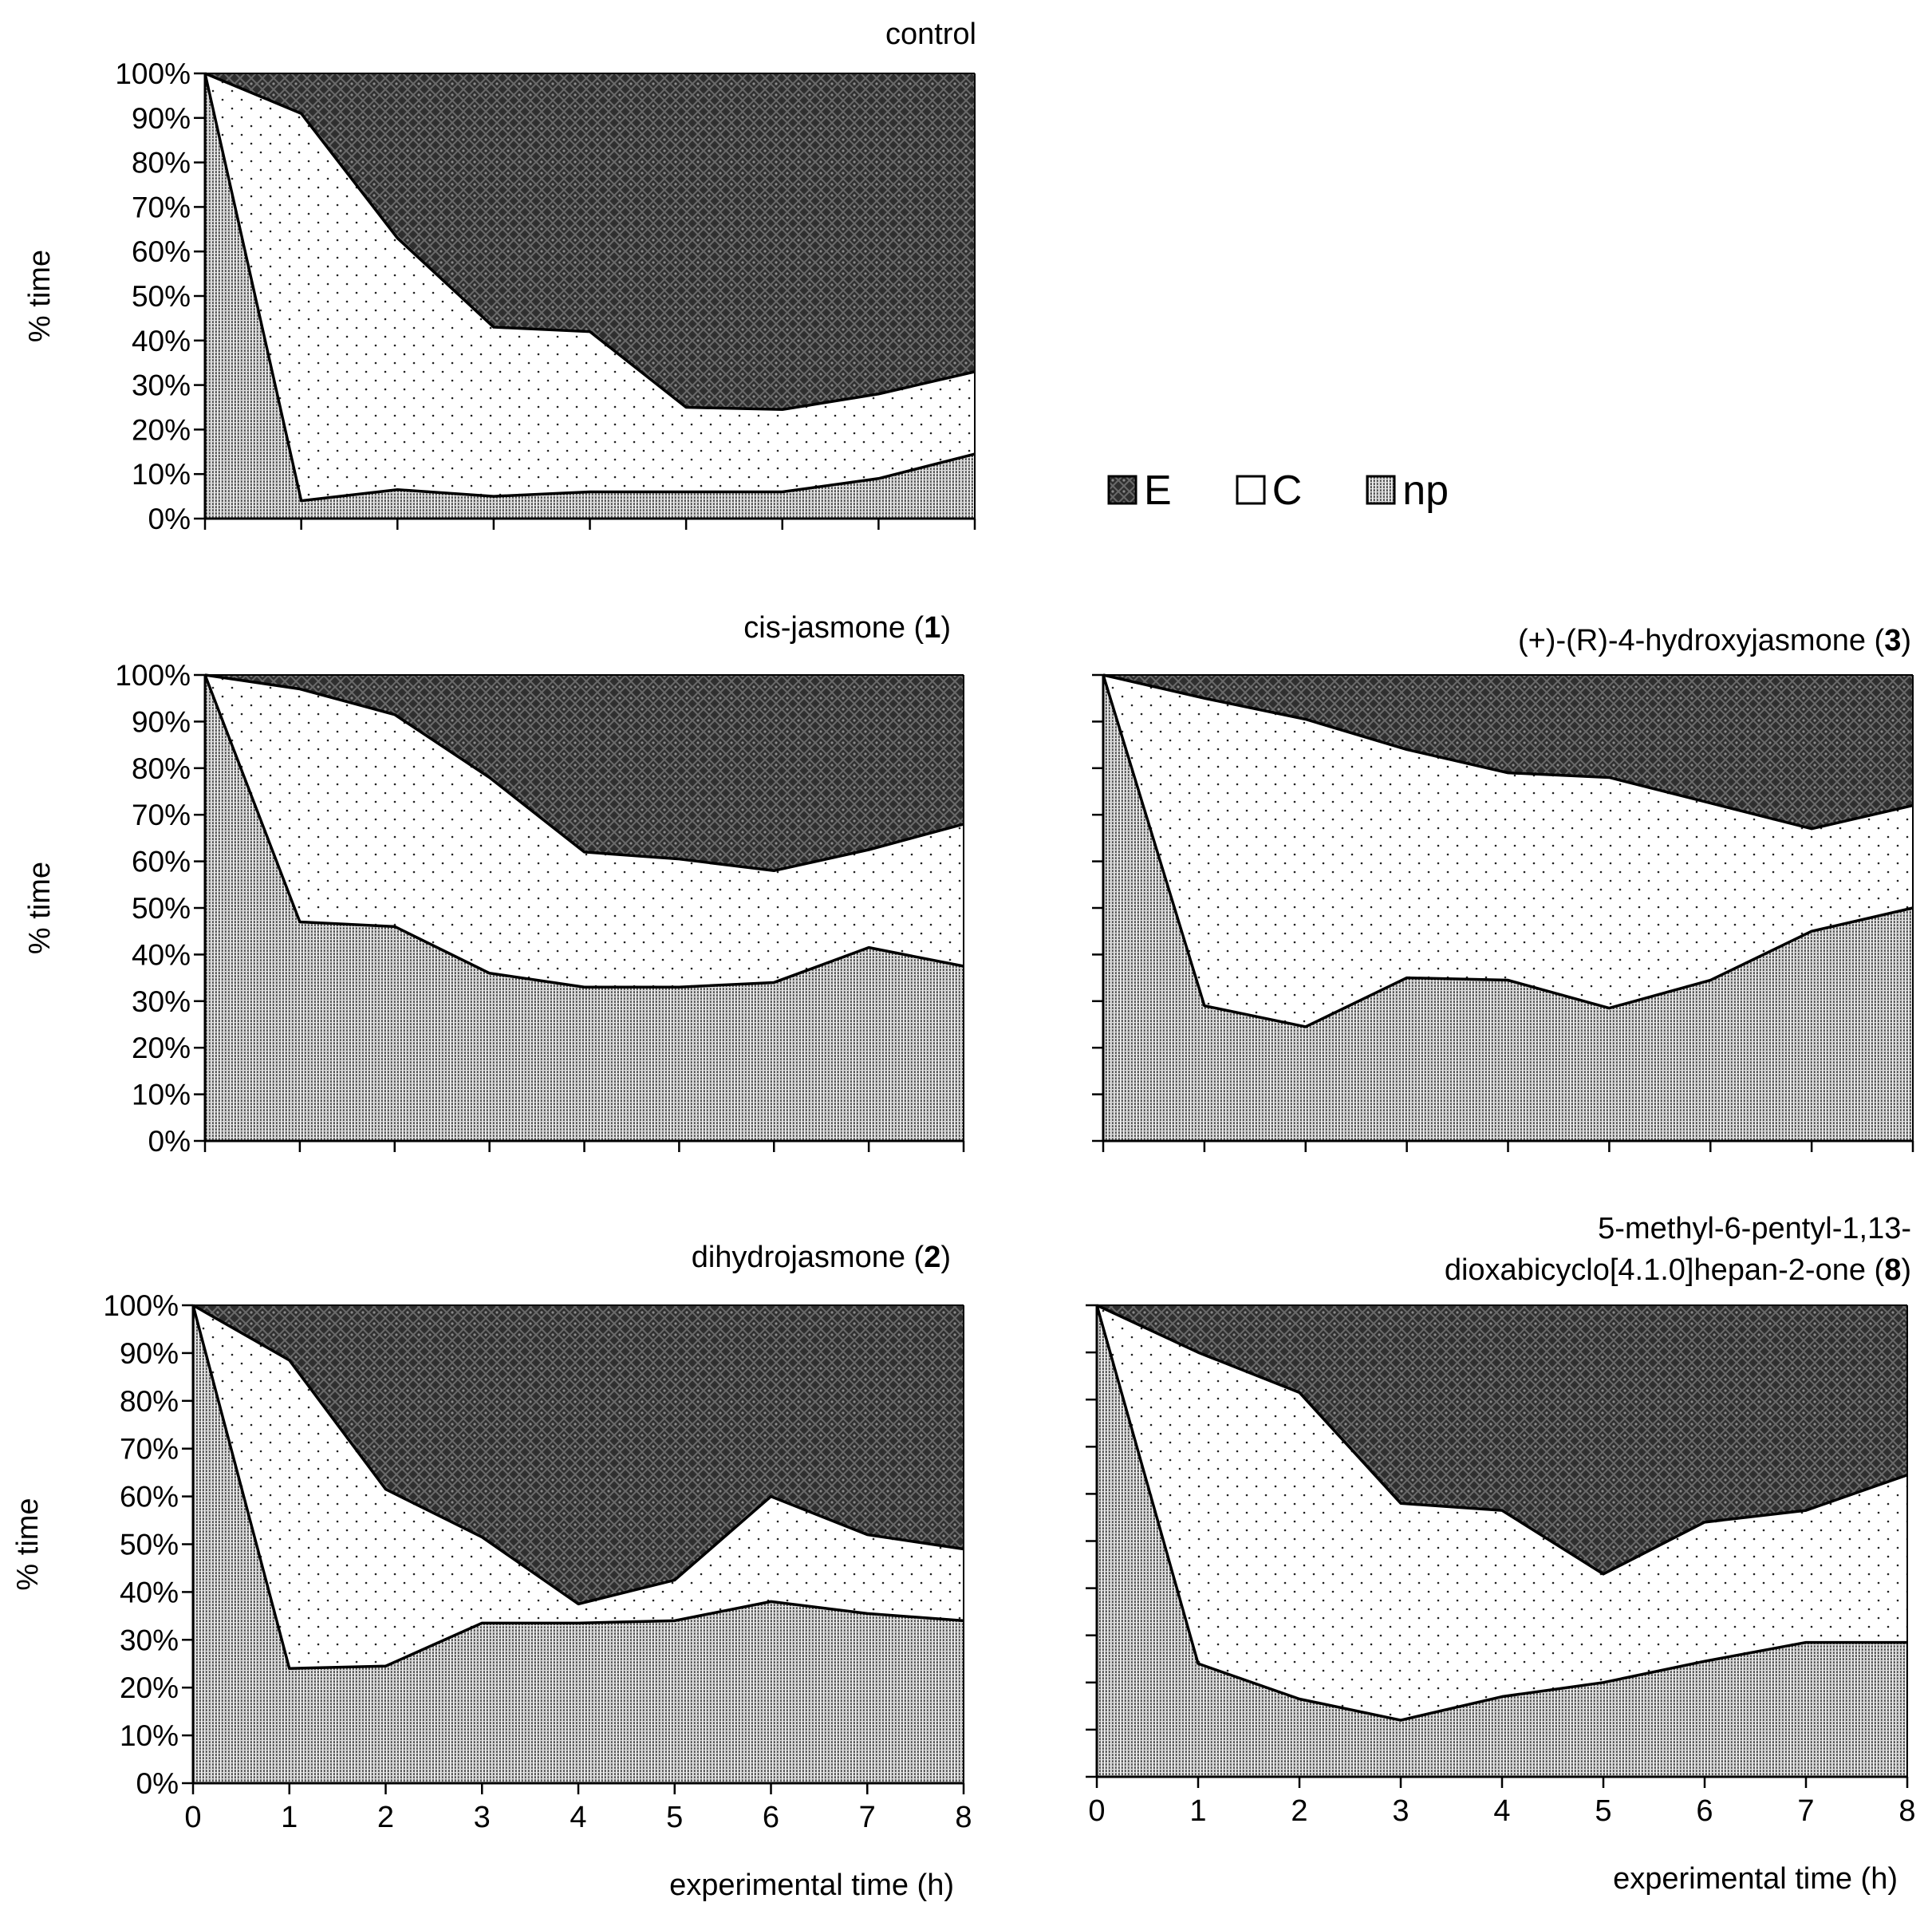 This screenshot has height=1922, width=1932. What do you see at coordinates (674, 1817) in the screenshot?
I see `x-tick-label: 5` at bounding box center [674, 1817].